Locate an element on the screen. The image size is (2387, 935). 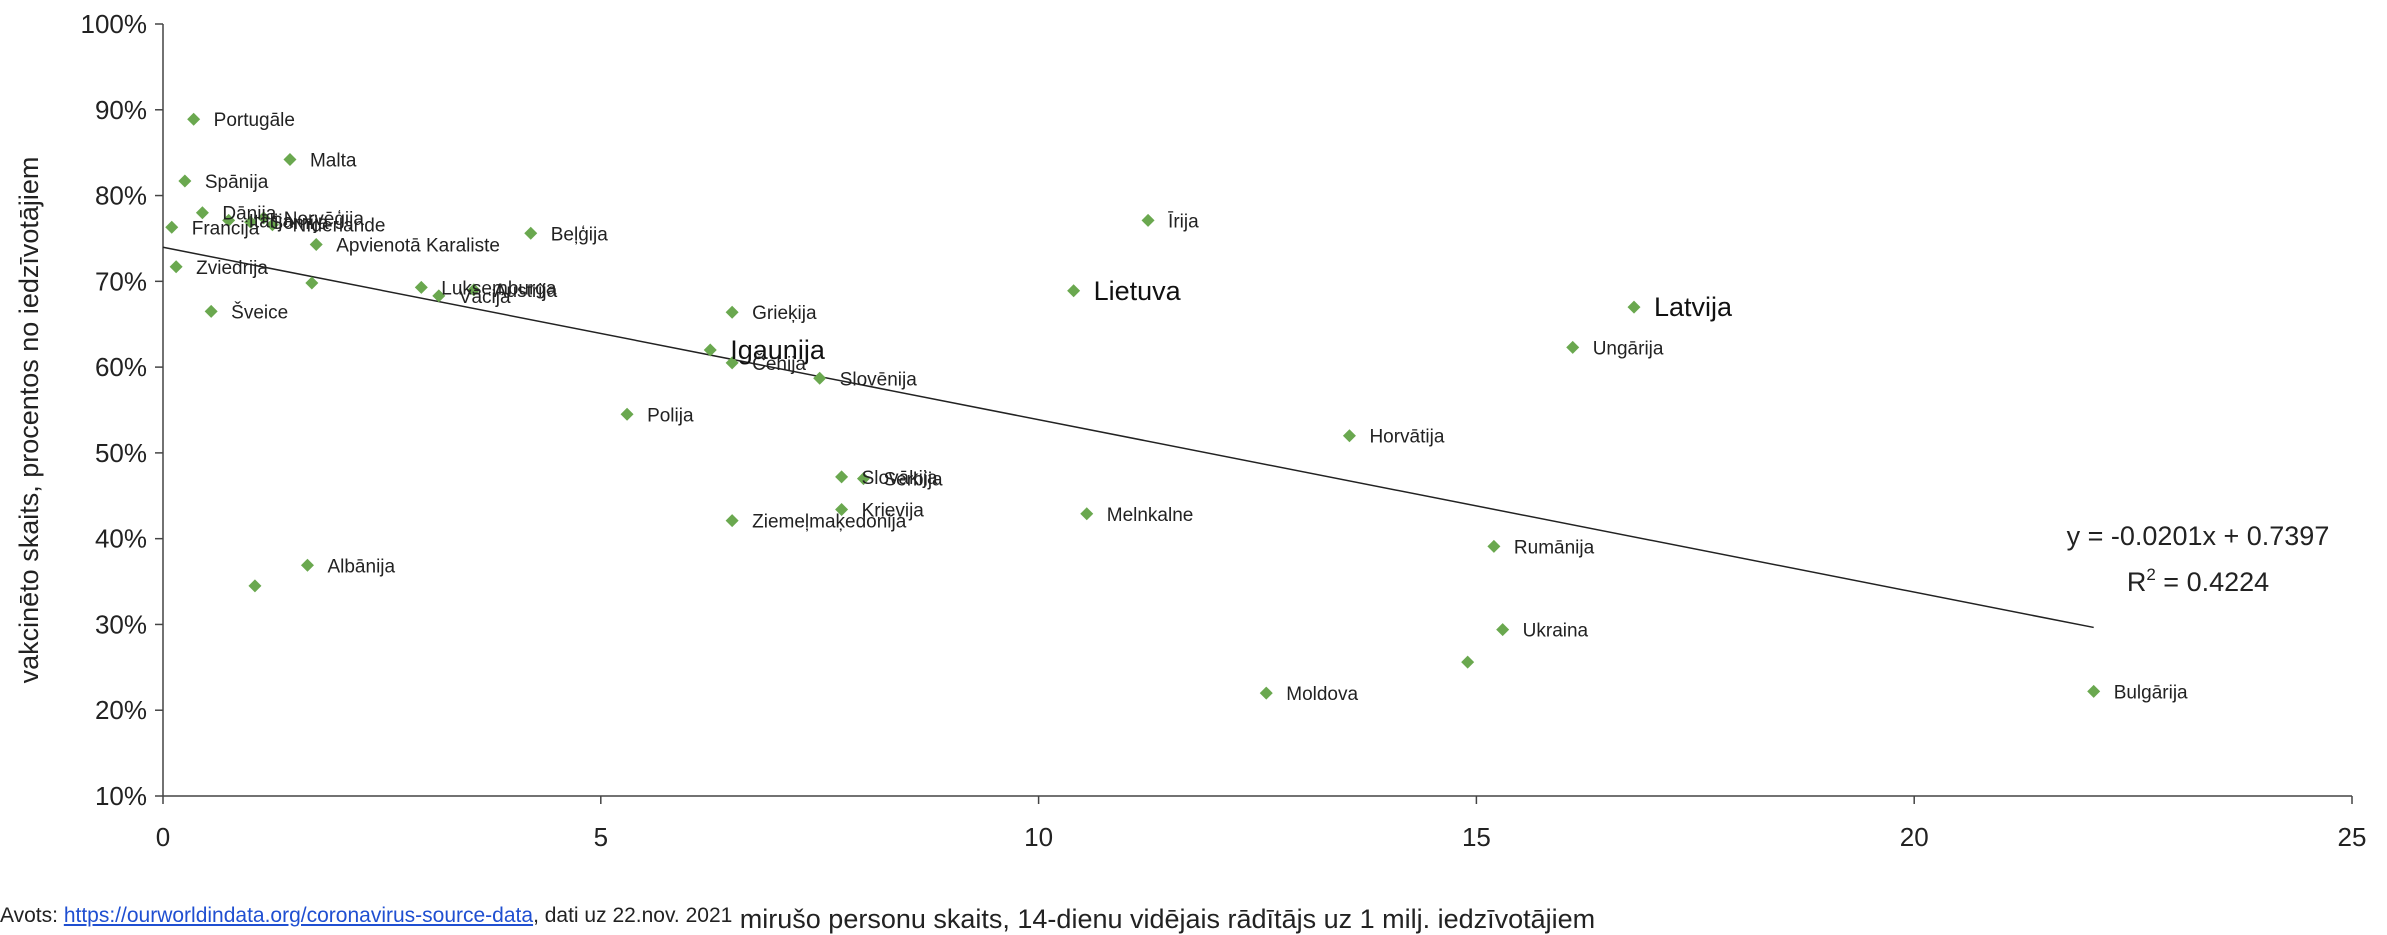
y-tick-label: 30% is located at coordinates (121, 624).